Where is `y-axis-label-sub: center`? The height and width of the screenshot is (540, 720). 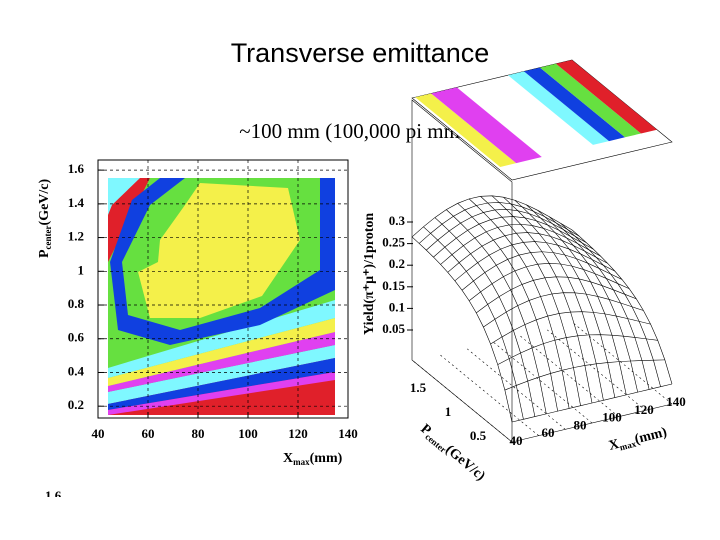
y-axis-label-sub: center is located at coordinates (48, 237).